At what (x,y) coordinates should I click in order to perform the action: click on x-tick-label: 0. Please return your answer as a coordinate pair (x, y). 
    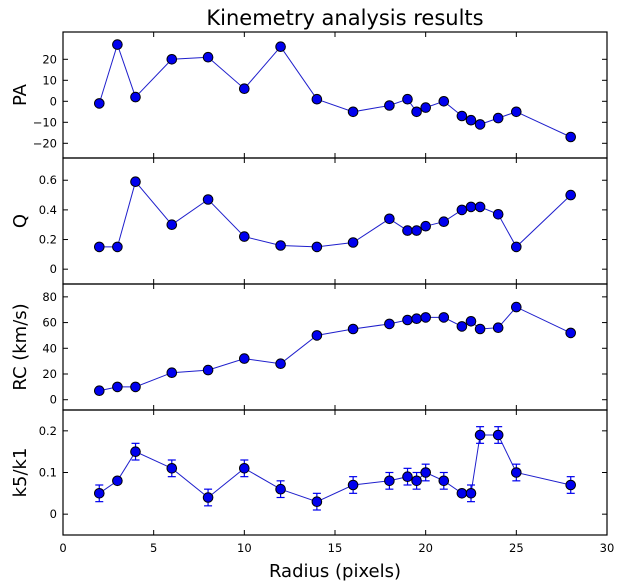
    Looking at the image, I should click on (62, 548).